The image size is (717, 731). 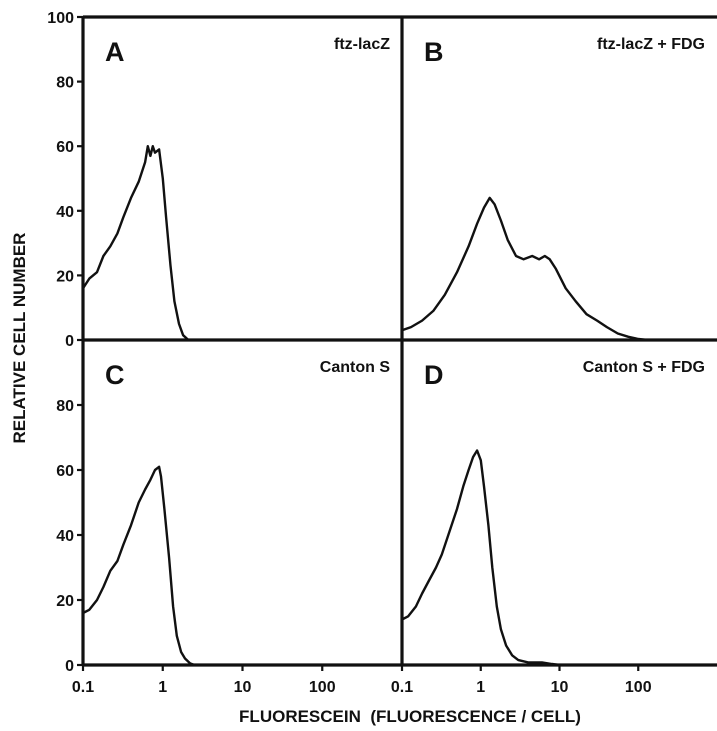 I want to click on y-axis-title: RELATIVE CELL NUMBER, so click(x=19, y=338).